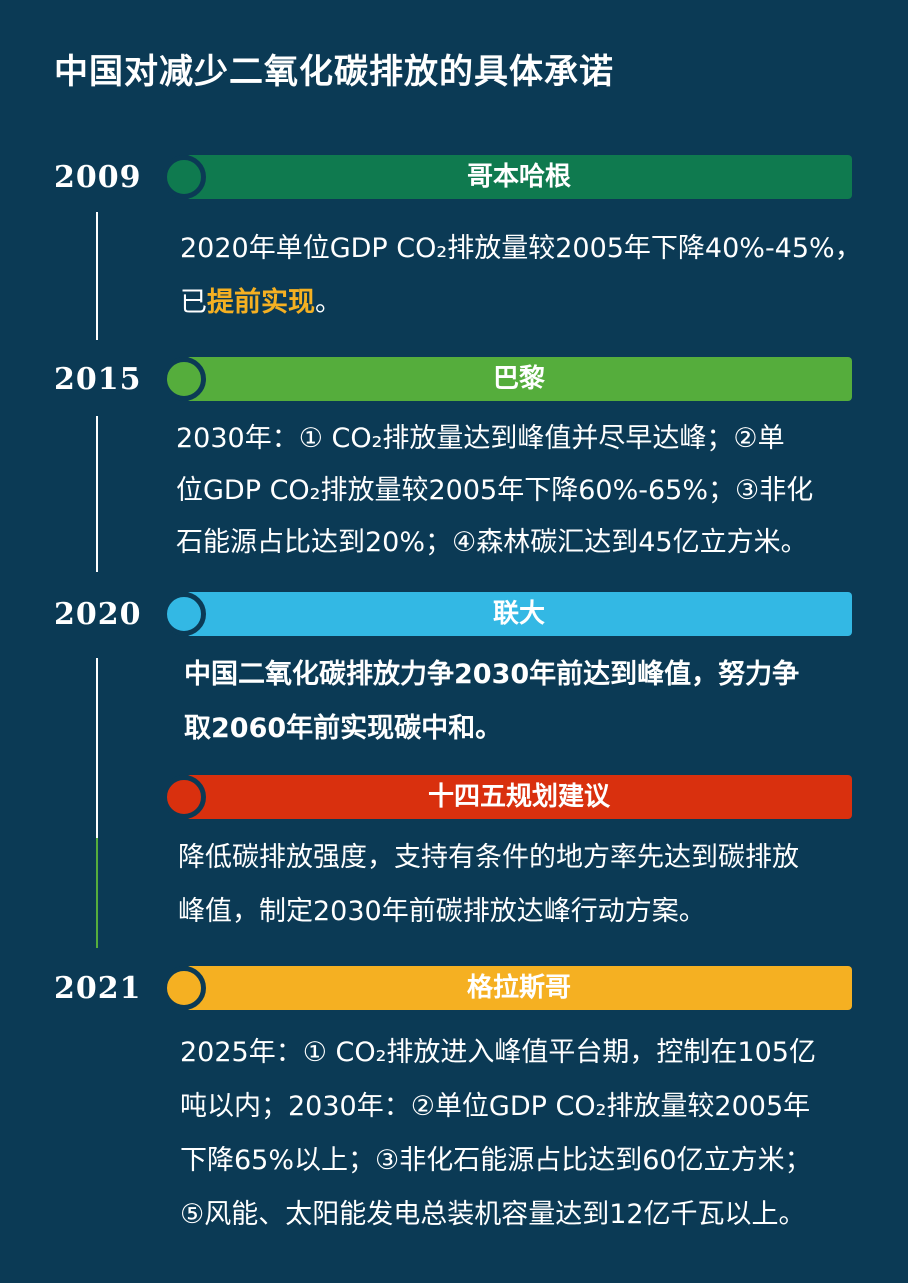 The height and width of the screenshot is (1283, 908). Describe the element at coordinates (495, 1106) in the screenshot. I see `text-line: 吨以内；2030年：②单位GDP CO₂排放量较2005年` at that location.